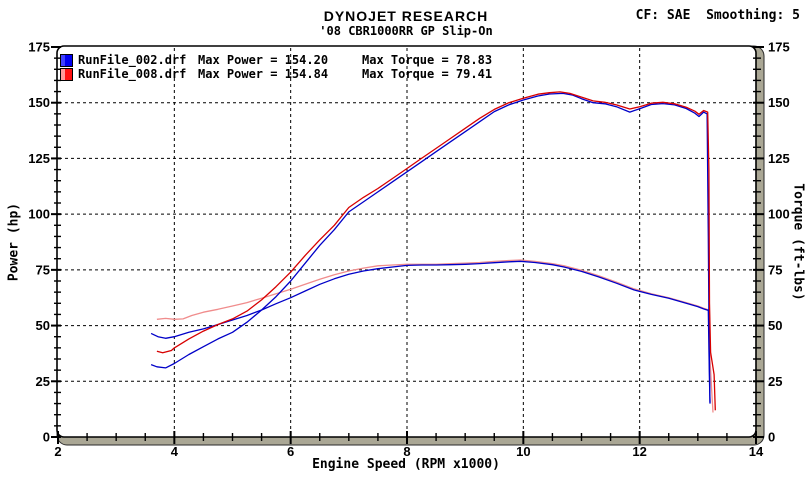 This screenshot has height=482, width=812. What do you see at coordinates (14, 242) in the screenshot?
I see `left-axis-title: Power (hp)` at bounding box center [14, 242].